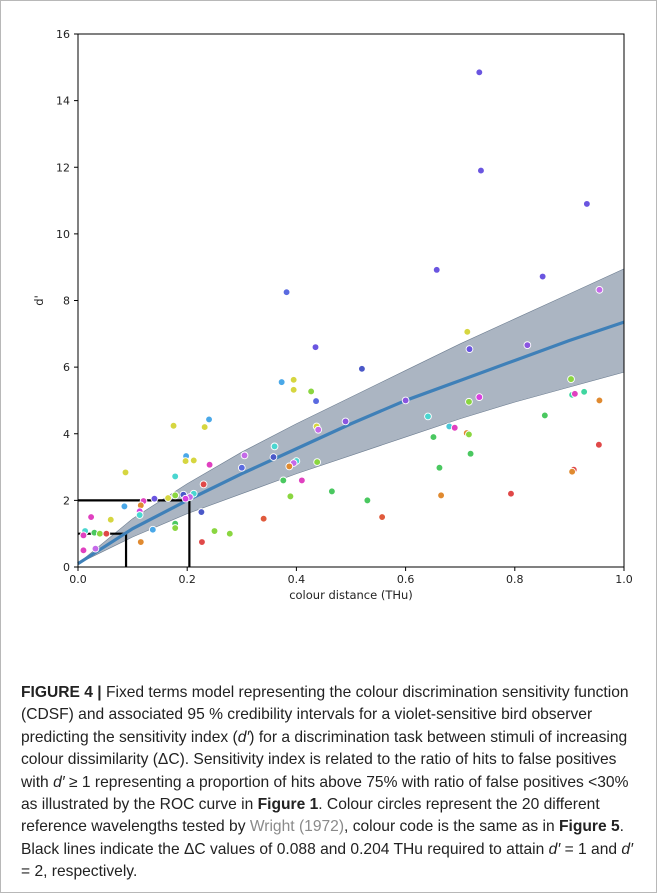 The height and width of the screenshot is (893, 657). I want to click on y-axis-label: d', so click(39, 300).